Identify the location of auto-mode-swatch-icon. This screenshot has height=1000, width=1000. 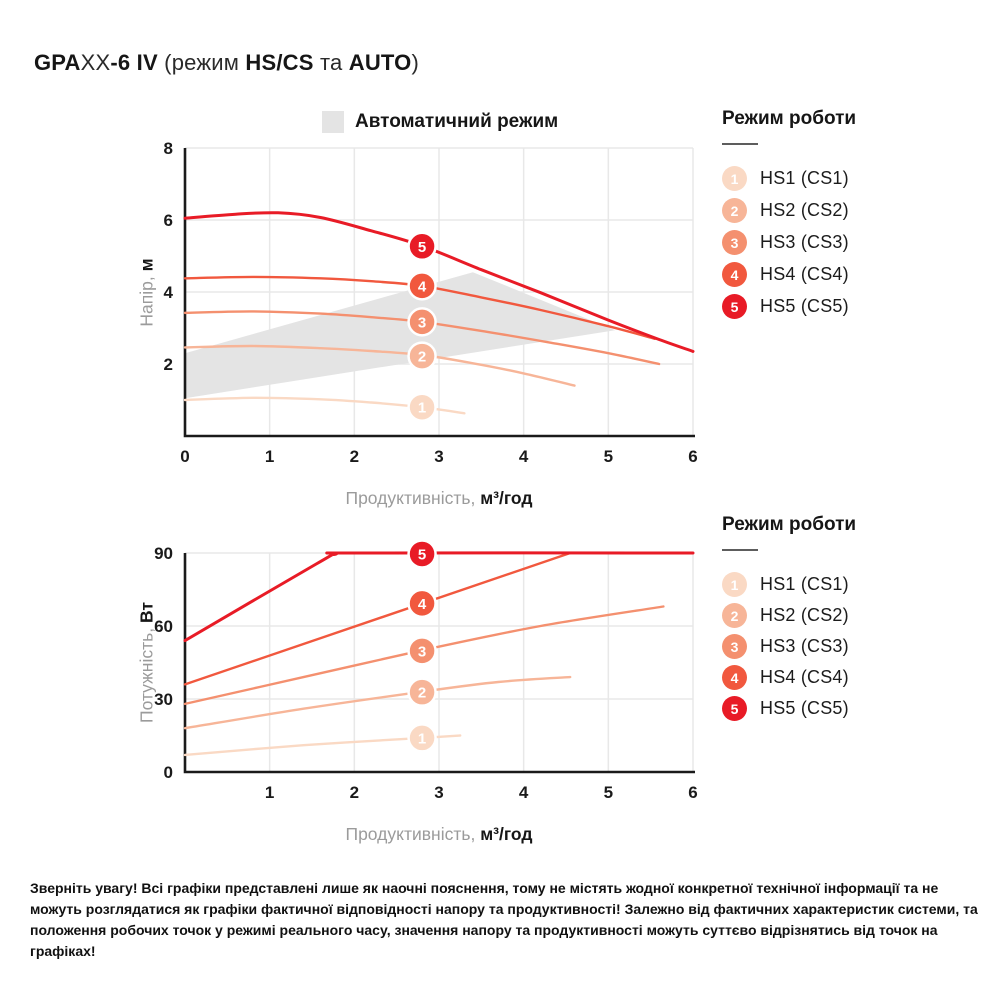
(333, 122).